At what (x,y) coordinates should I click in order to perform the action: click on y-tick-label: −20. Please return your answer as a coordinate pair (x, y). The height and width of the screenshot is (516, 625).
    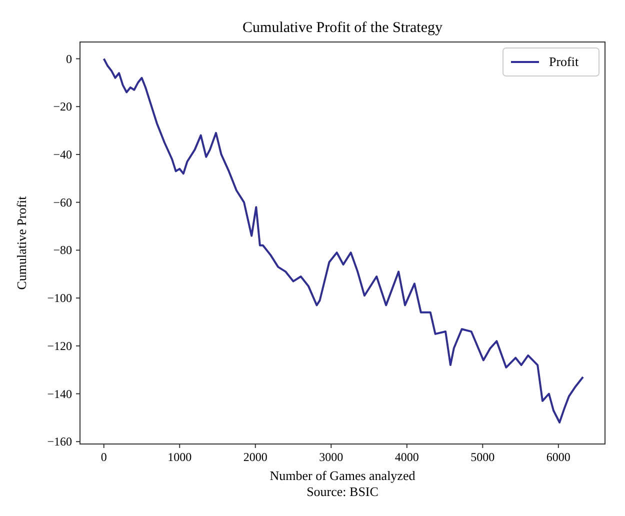
    Looking at the image, I should click on (62, 107).